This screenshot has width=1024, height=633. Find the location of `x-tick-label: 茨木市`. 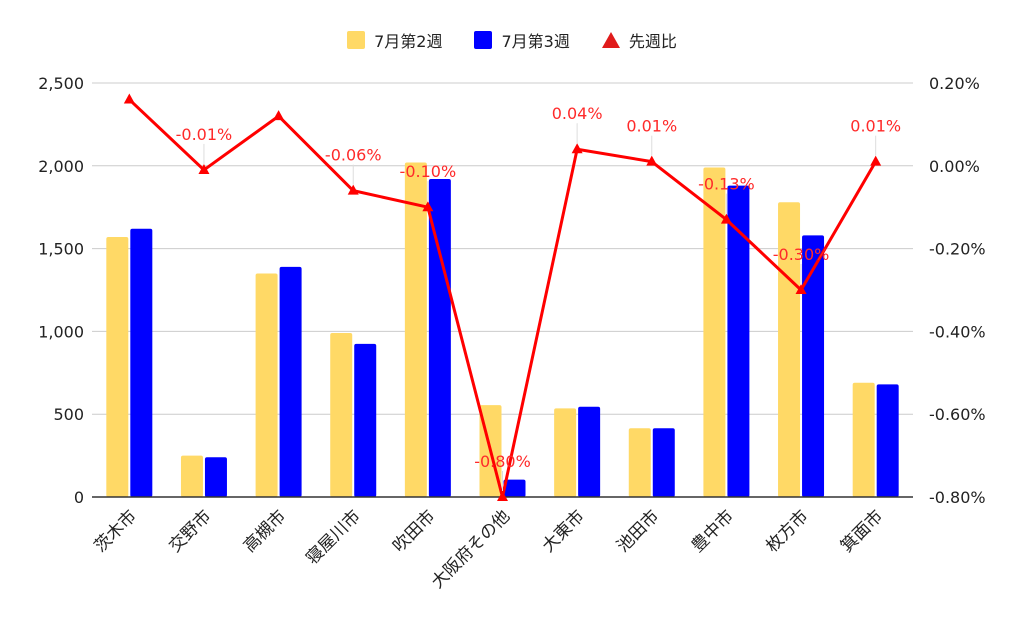

x-tick-label: 茨木市 is located at coordinates (116, 531).